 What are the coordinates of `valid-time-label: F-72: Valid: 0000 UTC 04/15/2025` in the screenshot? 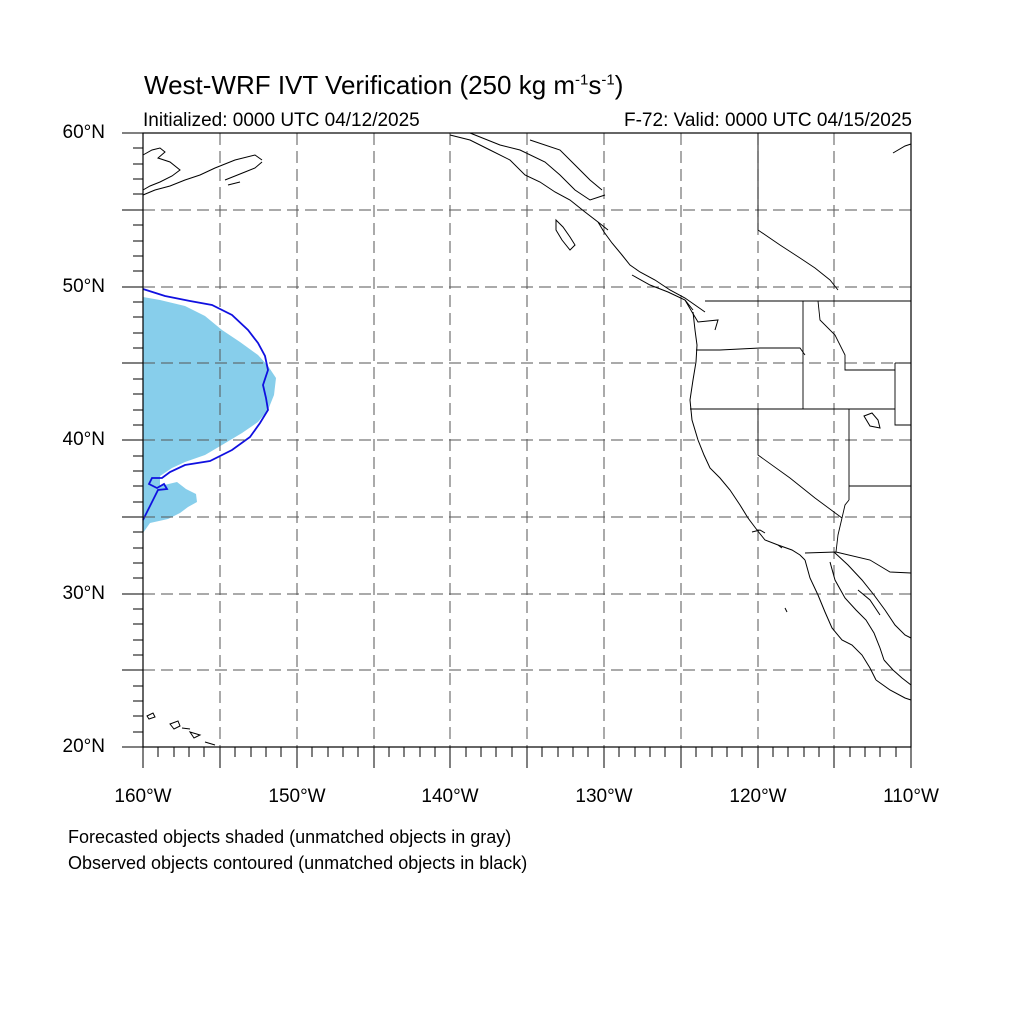 It's located at (768, 120).